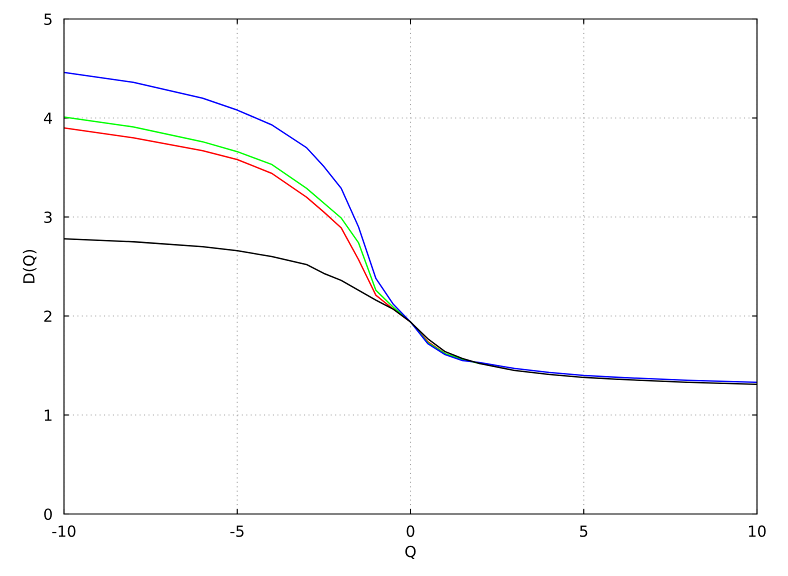 This screenshot has height=576, width=788. Describe the element at coordinates (48, 118) in the screenshot. I see `y-tick-label: 4` at that location.